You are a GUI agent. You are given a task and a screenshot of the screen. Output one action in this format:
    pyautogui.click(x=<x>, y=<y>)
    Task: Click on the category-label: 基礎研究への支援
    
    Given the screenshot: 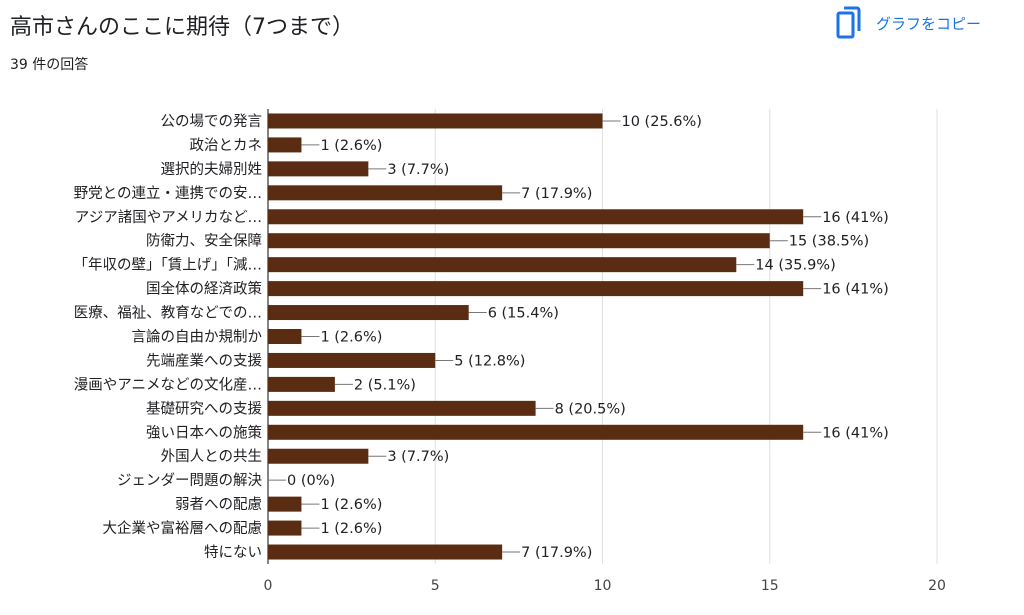 What is the action you would take?
    pyautogui.click(x=204, y=408)
    